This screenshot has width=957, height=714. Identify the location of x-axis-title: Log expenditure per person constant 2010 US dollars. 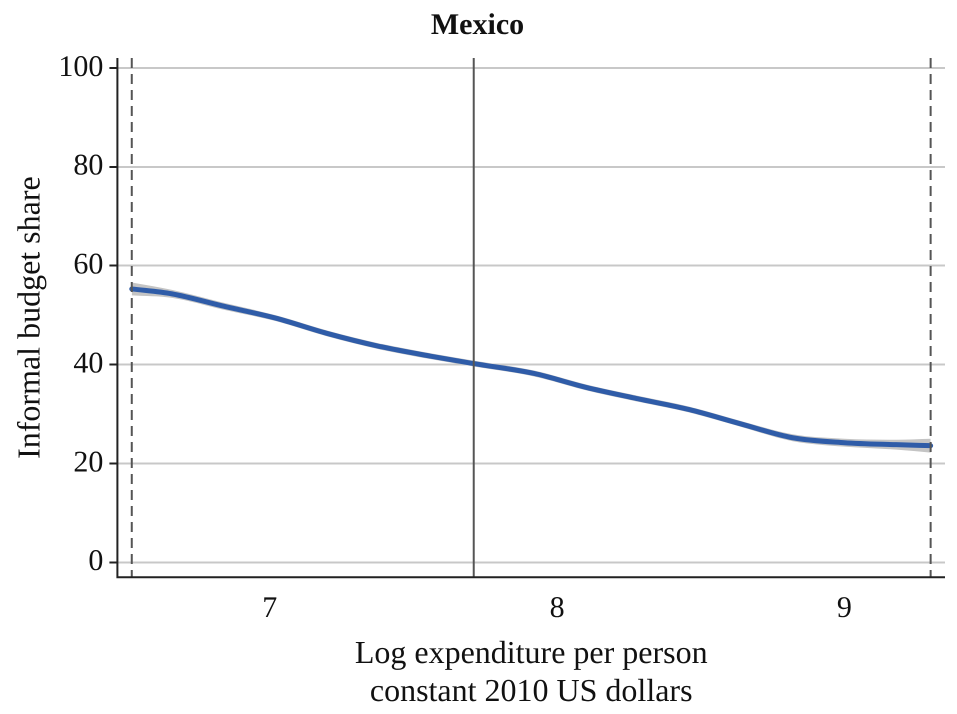
(531, 671).